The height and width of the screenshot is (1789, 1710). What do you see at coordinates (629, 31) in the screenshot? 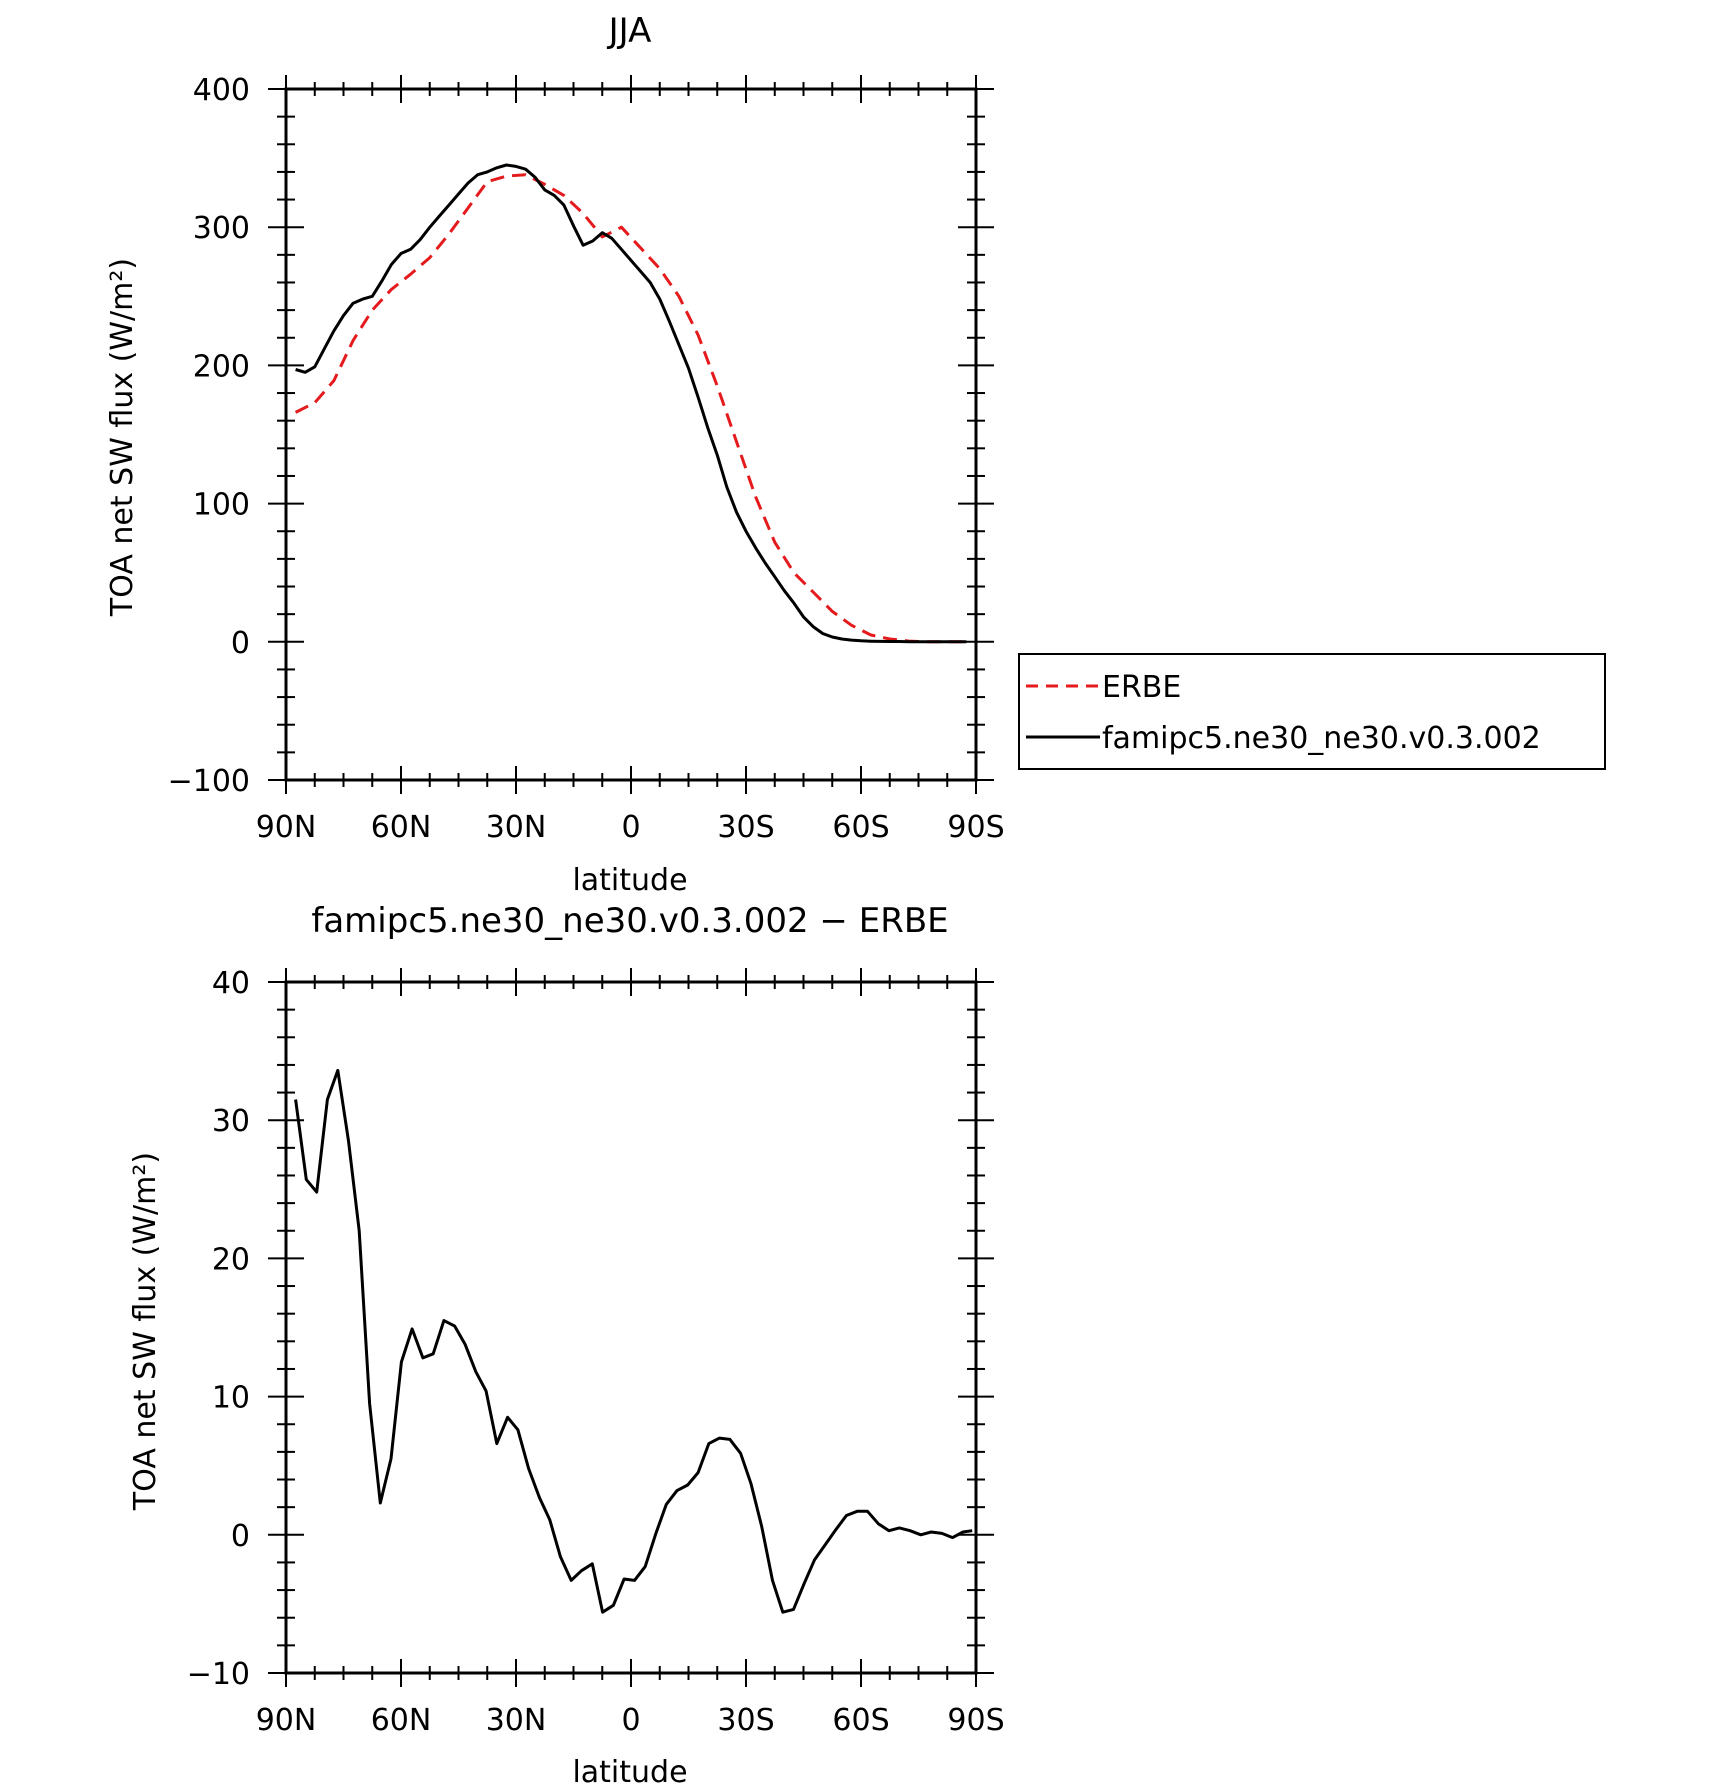
I see `top-chart-title: JJA` at bounding box center [629, 31].